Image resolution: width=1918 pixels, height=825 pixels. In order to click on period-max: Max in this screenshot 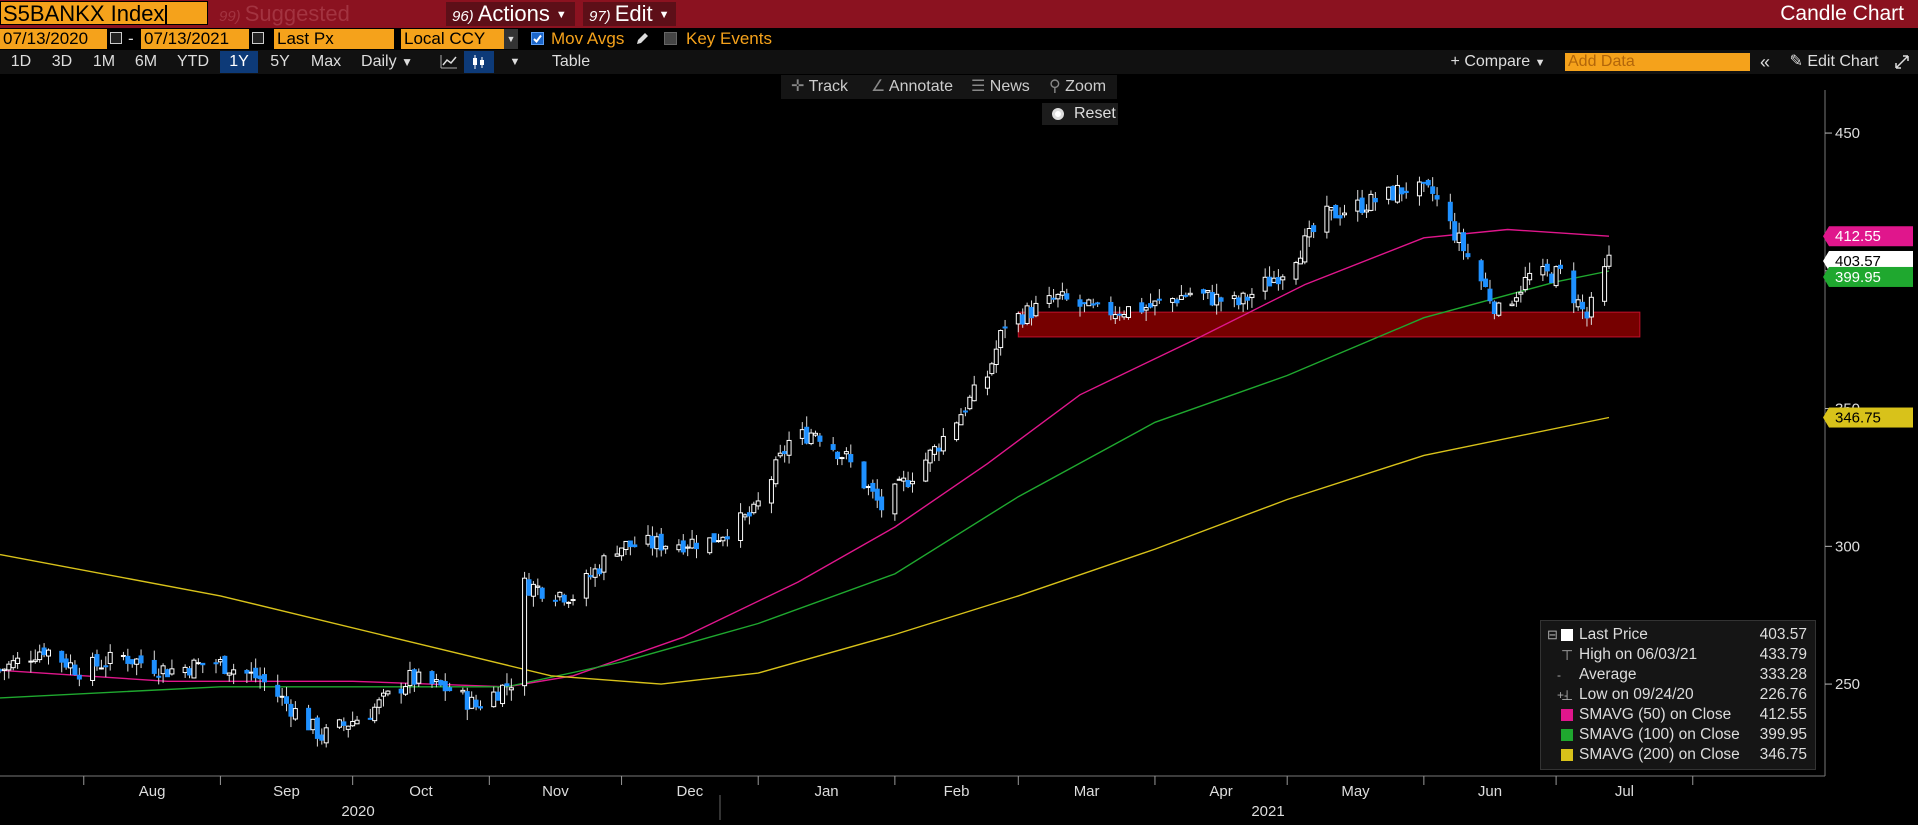, I will do `click(326, 61)`.